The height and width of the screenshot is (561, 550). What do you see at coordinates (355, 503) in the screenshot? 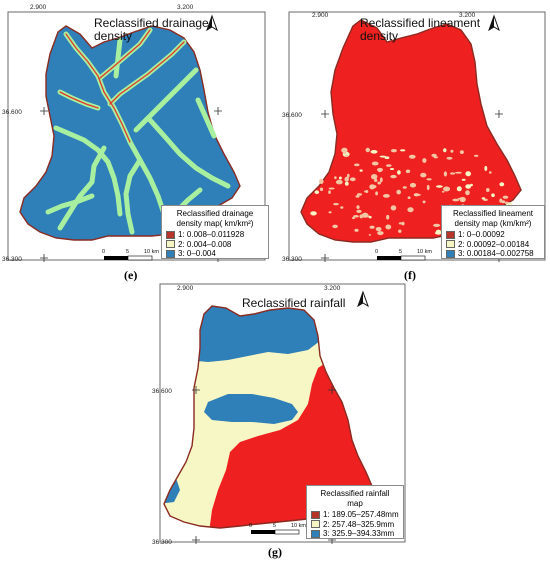
I see `legend-title-line2: map` at bounding box center [355, 503].